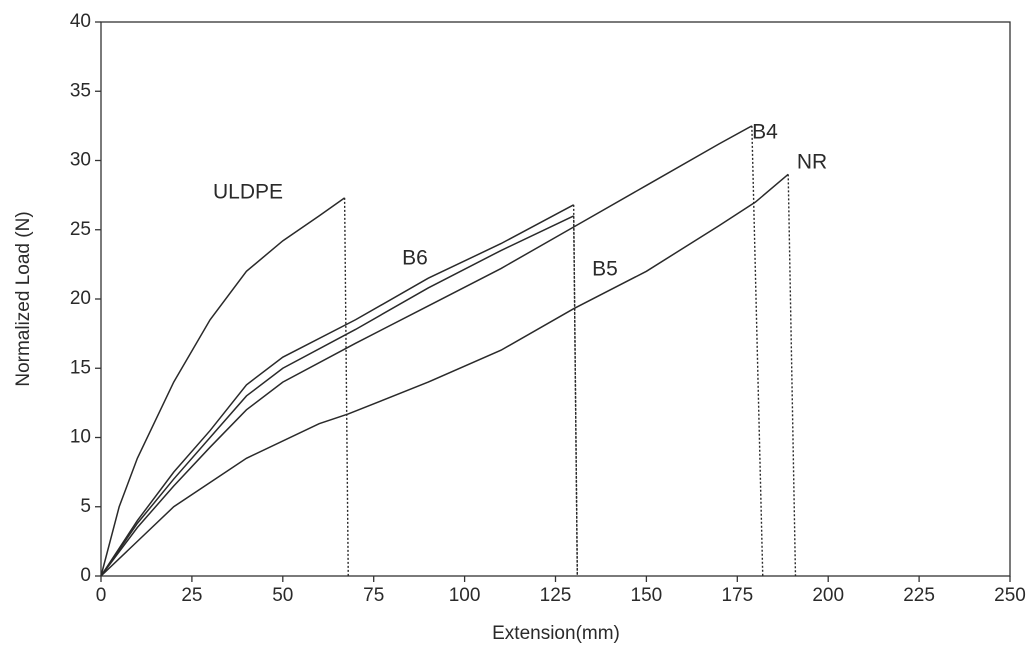 This screenshot has height=652, width=1033. What do you see at coordinates (373, 595) in the screenshot?
I see `x-tick-label: 75` at bounding box center [373, 595].